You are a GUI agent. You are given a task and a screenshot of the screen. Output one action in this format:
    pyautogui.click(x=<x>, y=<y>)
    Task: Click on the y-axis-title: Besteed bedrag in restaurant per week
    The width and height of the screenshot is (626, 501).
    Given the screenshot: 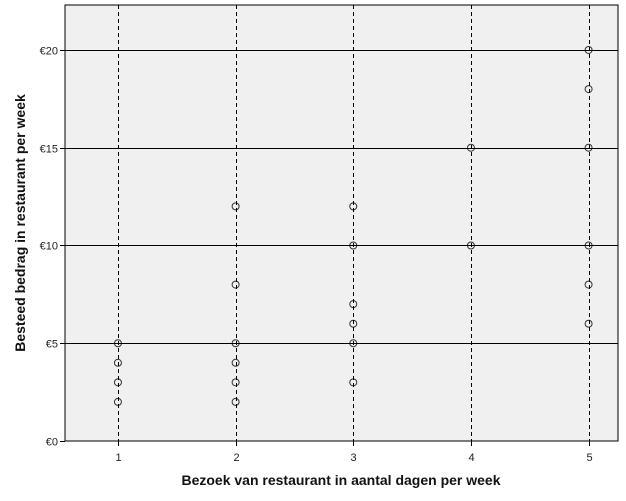 What is the action you would take?
    pyautogui.click(x=20, y=223)
    